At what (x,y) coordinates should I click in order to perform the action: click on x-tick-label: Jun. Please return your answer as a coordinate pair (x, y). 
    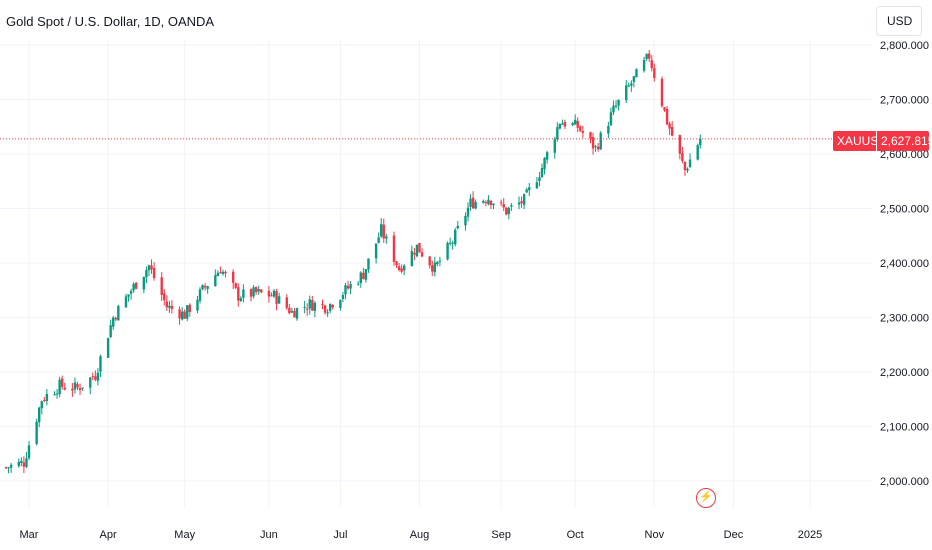
    Looking at the image, I should click on (269, 535).